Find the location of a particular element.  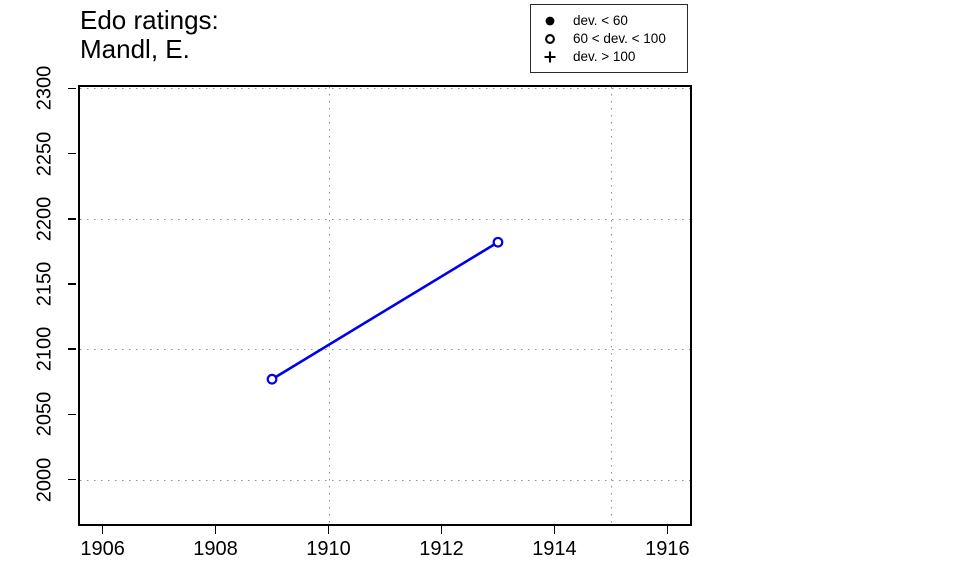

legend-label: dev. > 100 is located at coordinates (604, 56).